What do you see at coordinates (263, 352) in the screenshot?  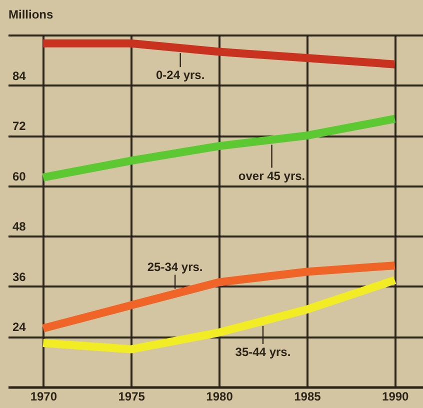 I see `series-label: 35-44 yrs.` at bounding box center [263, 352].